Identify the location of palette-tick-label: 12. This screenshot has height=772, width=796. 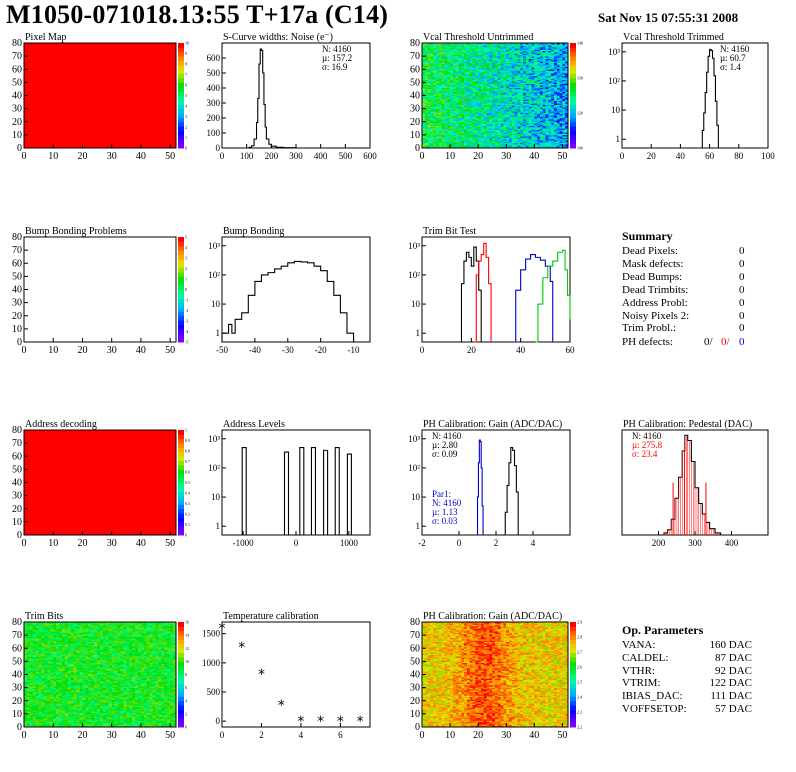
(187, 648).